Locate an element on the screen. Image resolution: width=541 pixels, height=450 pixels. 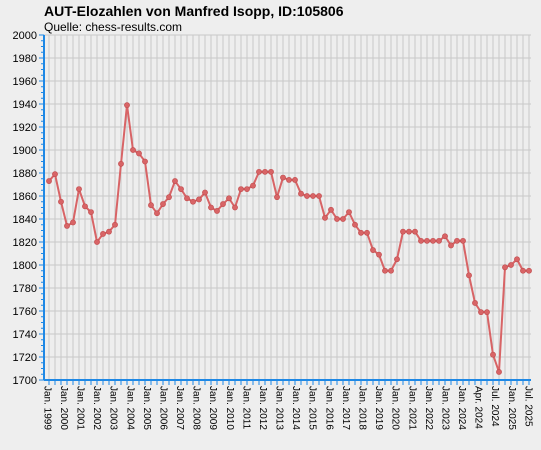
x-tick-label: Jan. 2021 is located at coordinates (411, 408).